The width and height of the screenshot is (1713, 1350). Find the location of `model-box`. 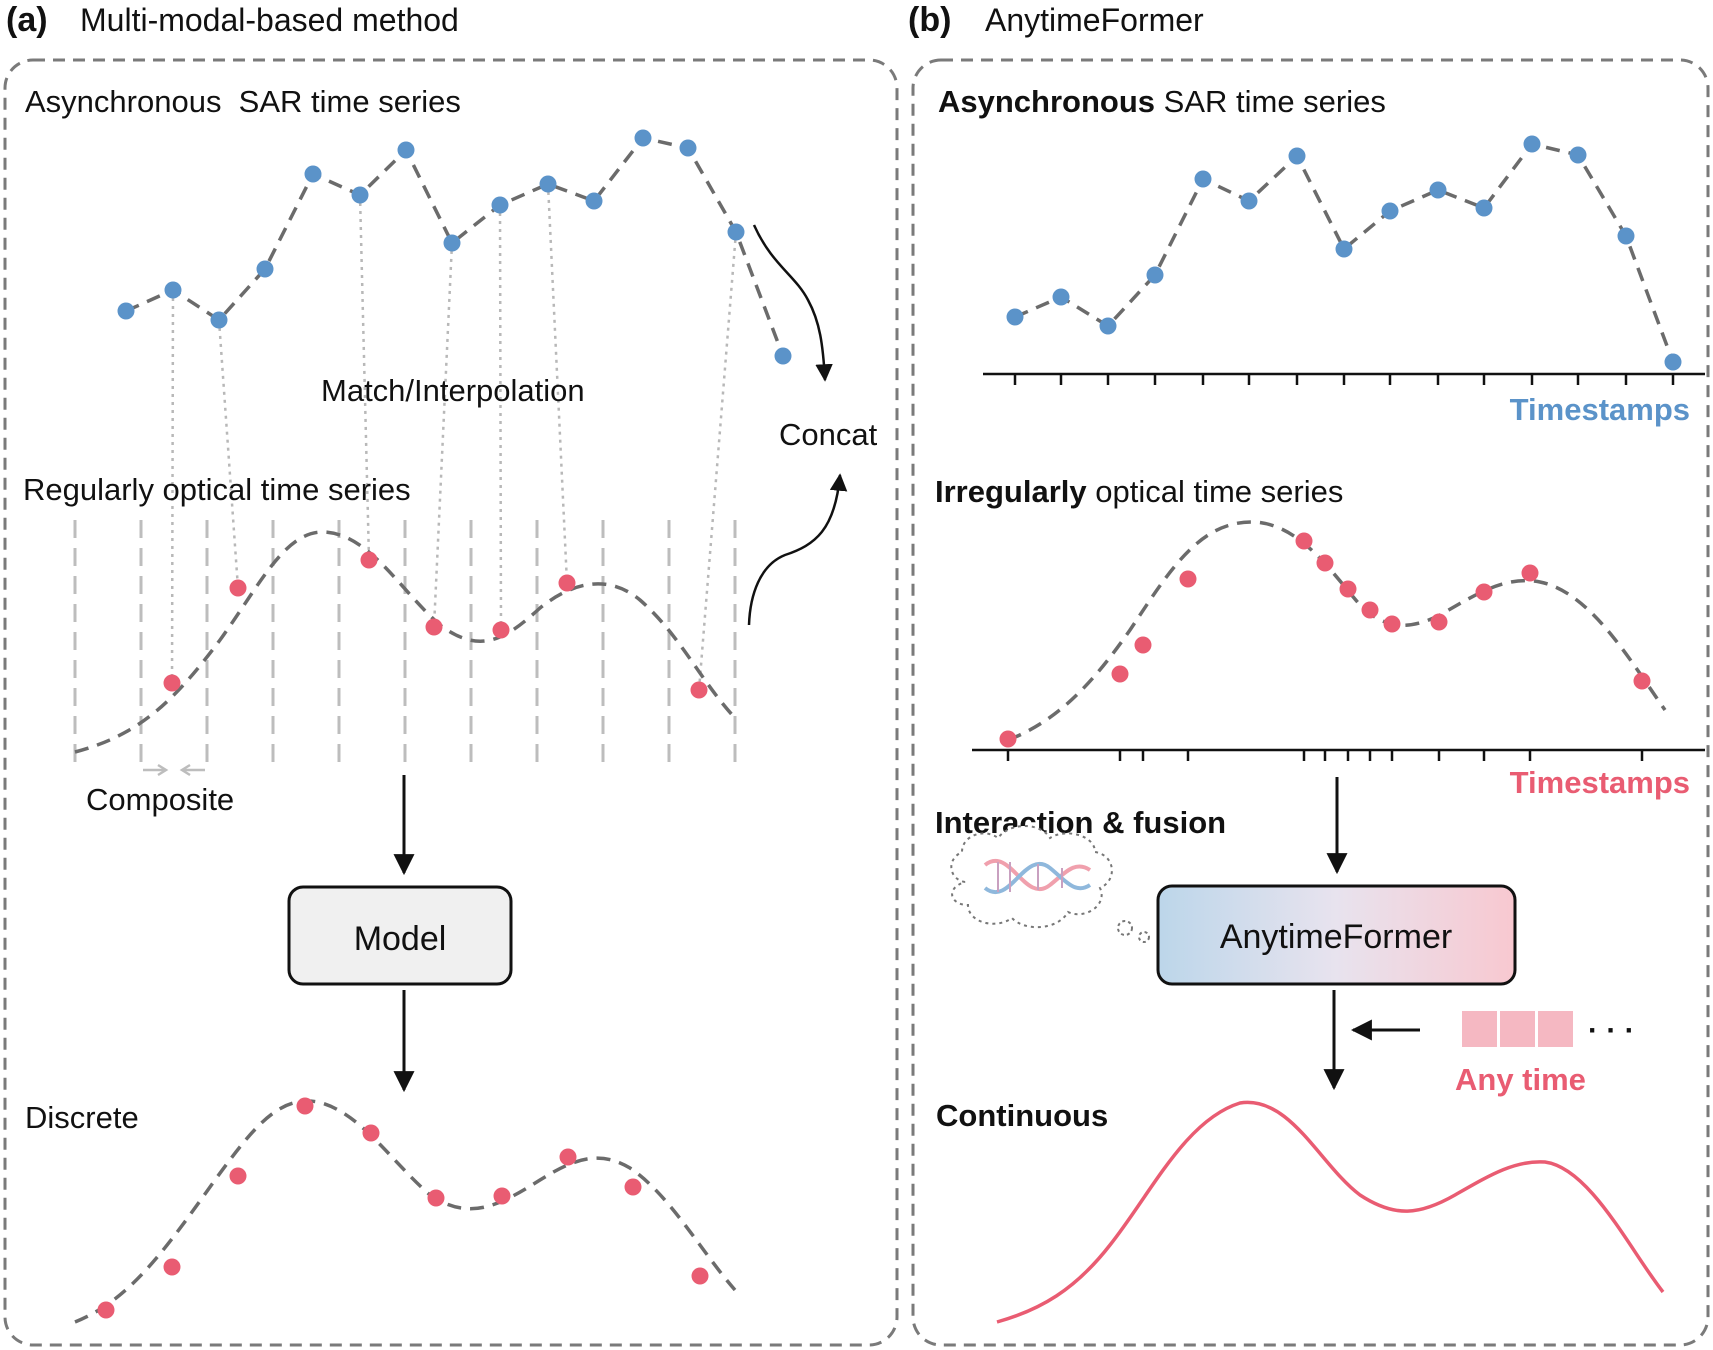

model-box is located at coordinates (400, 935).